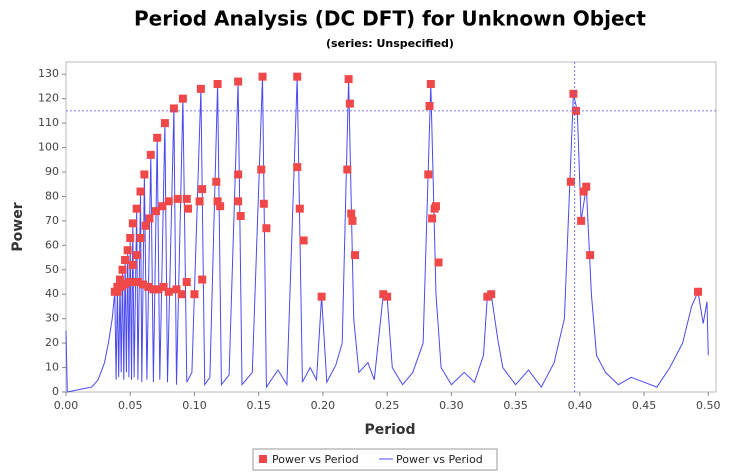  Describe the element at coordinates (52, 269) in the screenshot. I see `y-tick-label: 50` at that location.